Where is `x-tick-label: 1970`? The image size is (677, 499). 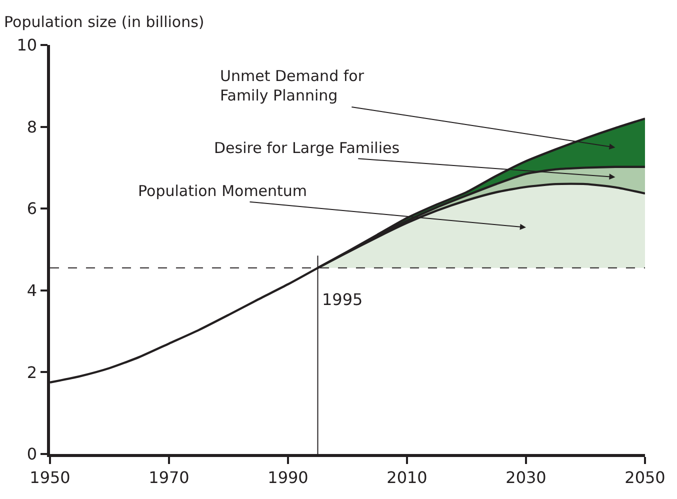 x-tick-label: 1970 is located at coordinates (169, 477).